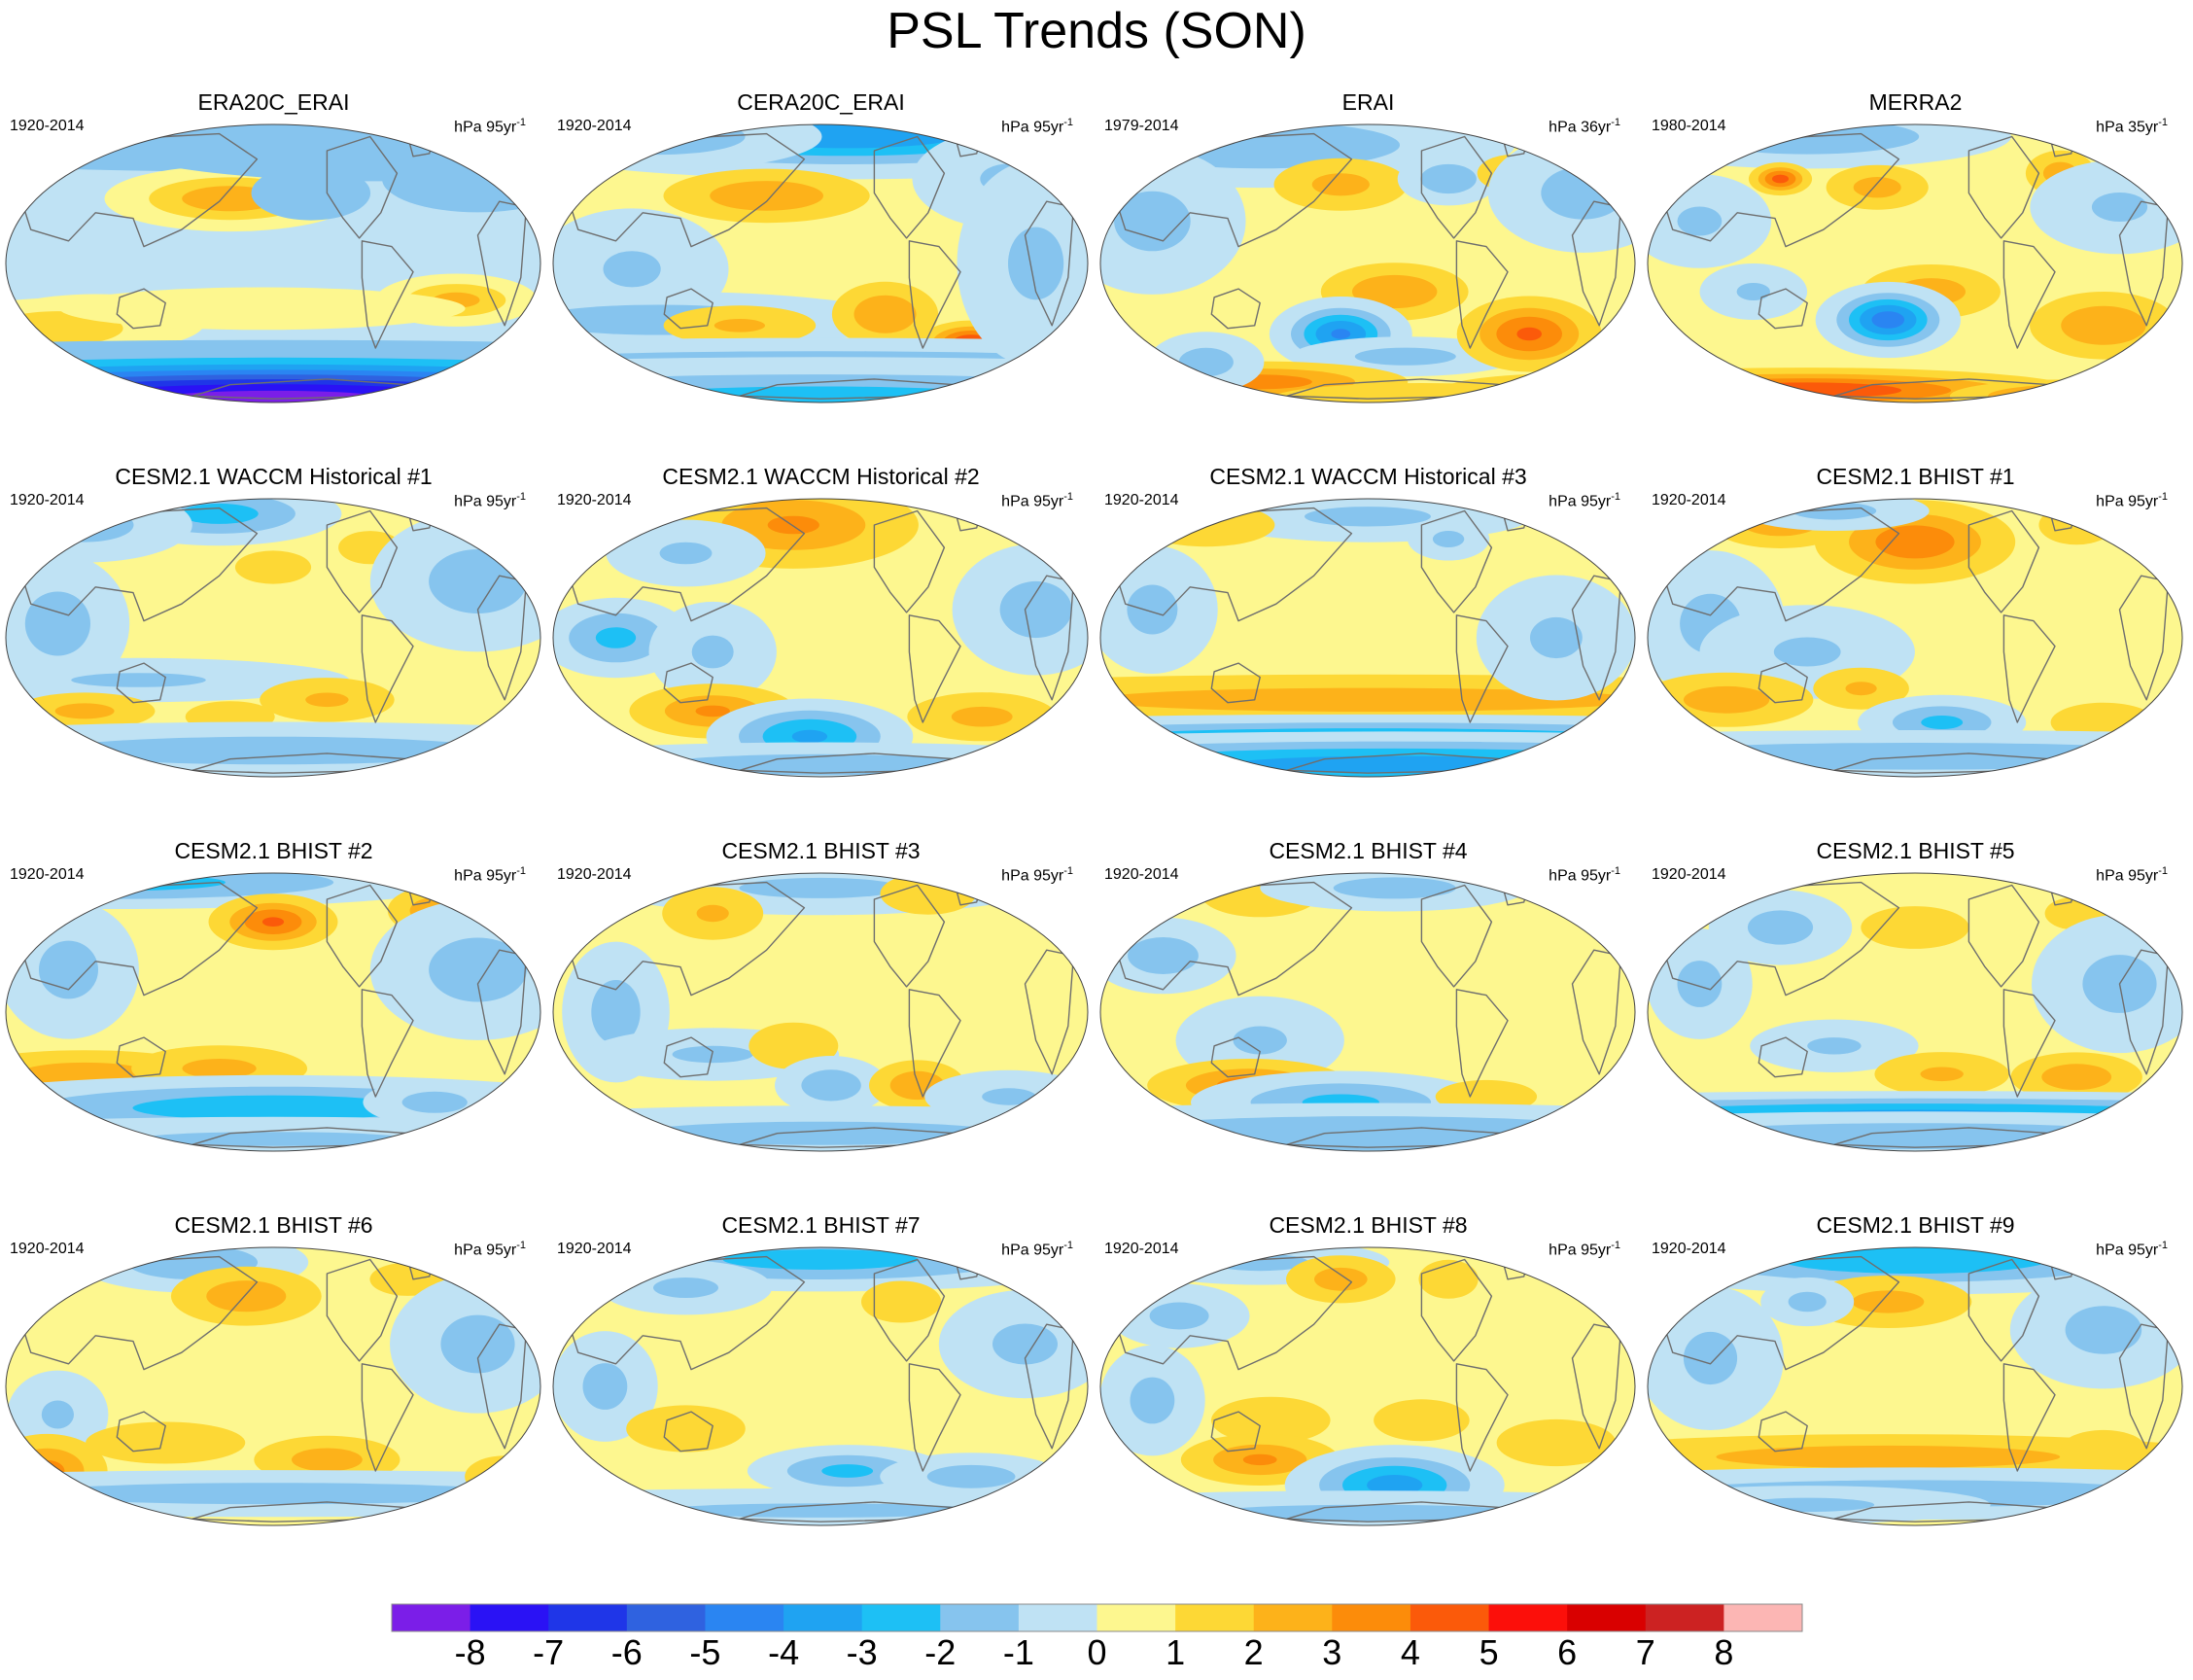 This screenshot has width=2193, height=1680. I want to click on panel-title: CESM2.1 BHIST #3, so click(821, 850).